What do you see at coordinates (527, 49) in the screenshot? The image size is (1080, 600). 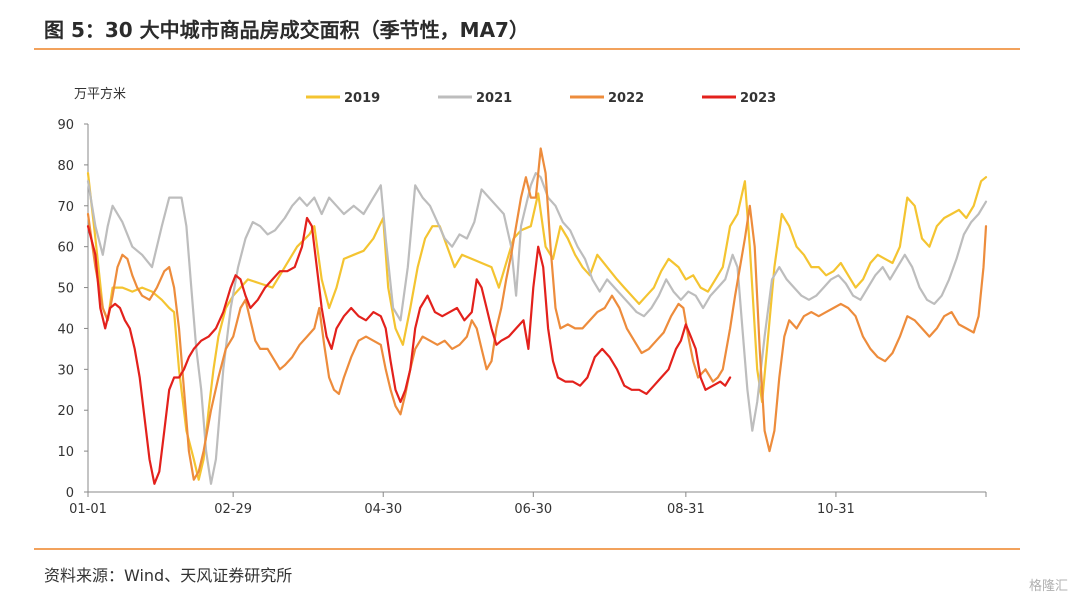 I see `title-divider` at bounding box center [527, 49].